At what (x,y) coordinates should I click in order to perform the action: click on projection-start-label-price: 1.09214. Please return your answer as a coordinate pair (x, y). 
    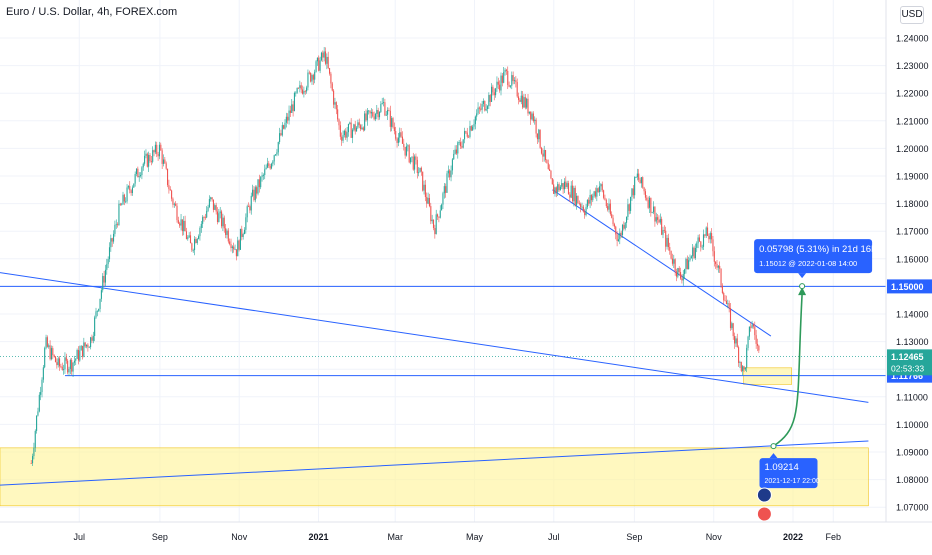
    Looking at the image, I should click on (782, 467).